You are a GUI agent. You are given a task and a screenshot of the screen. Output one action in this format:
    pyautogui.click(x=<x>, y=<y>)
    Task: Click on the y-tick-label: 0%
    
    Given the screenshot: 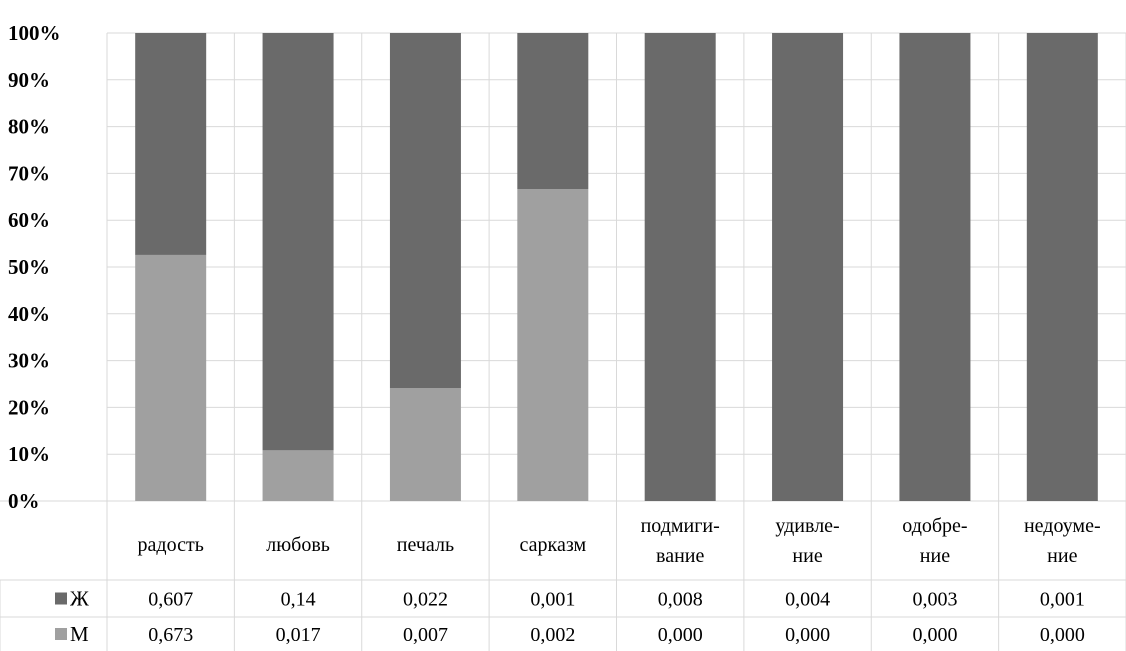 What is the action you would take?
    pyautogui.click(x=24, y=501)
    